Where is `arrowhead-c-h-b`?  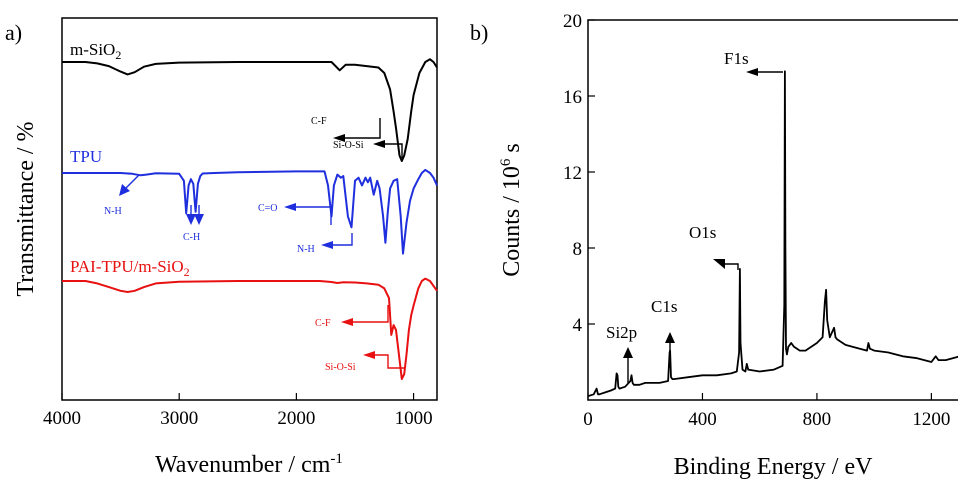 arrowhead-c-h-b is located at coordinates (199, 219).